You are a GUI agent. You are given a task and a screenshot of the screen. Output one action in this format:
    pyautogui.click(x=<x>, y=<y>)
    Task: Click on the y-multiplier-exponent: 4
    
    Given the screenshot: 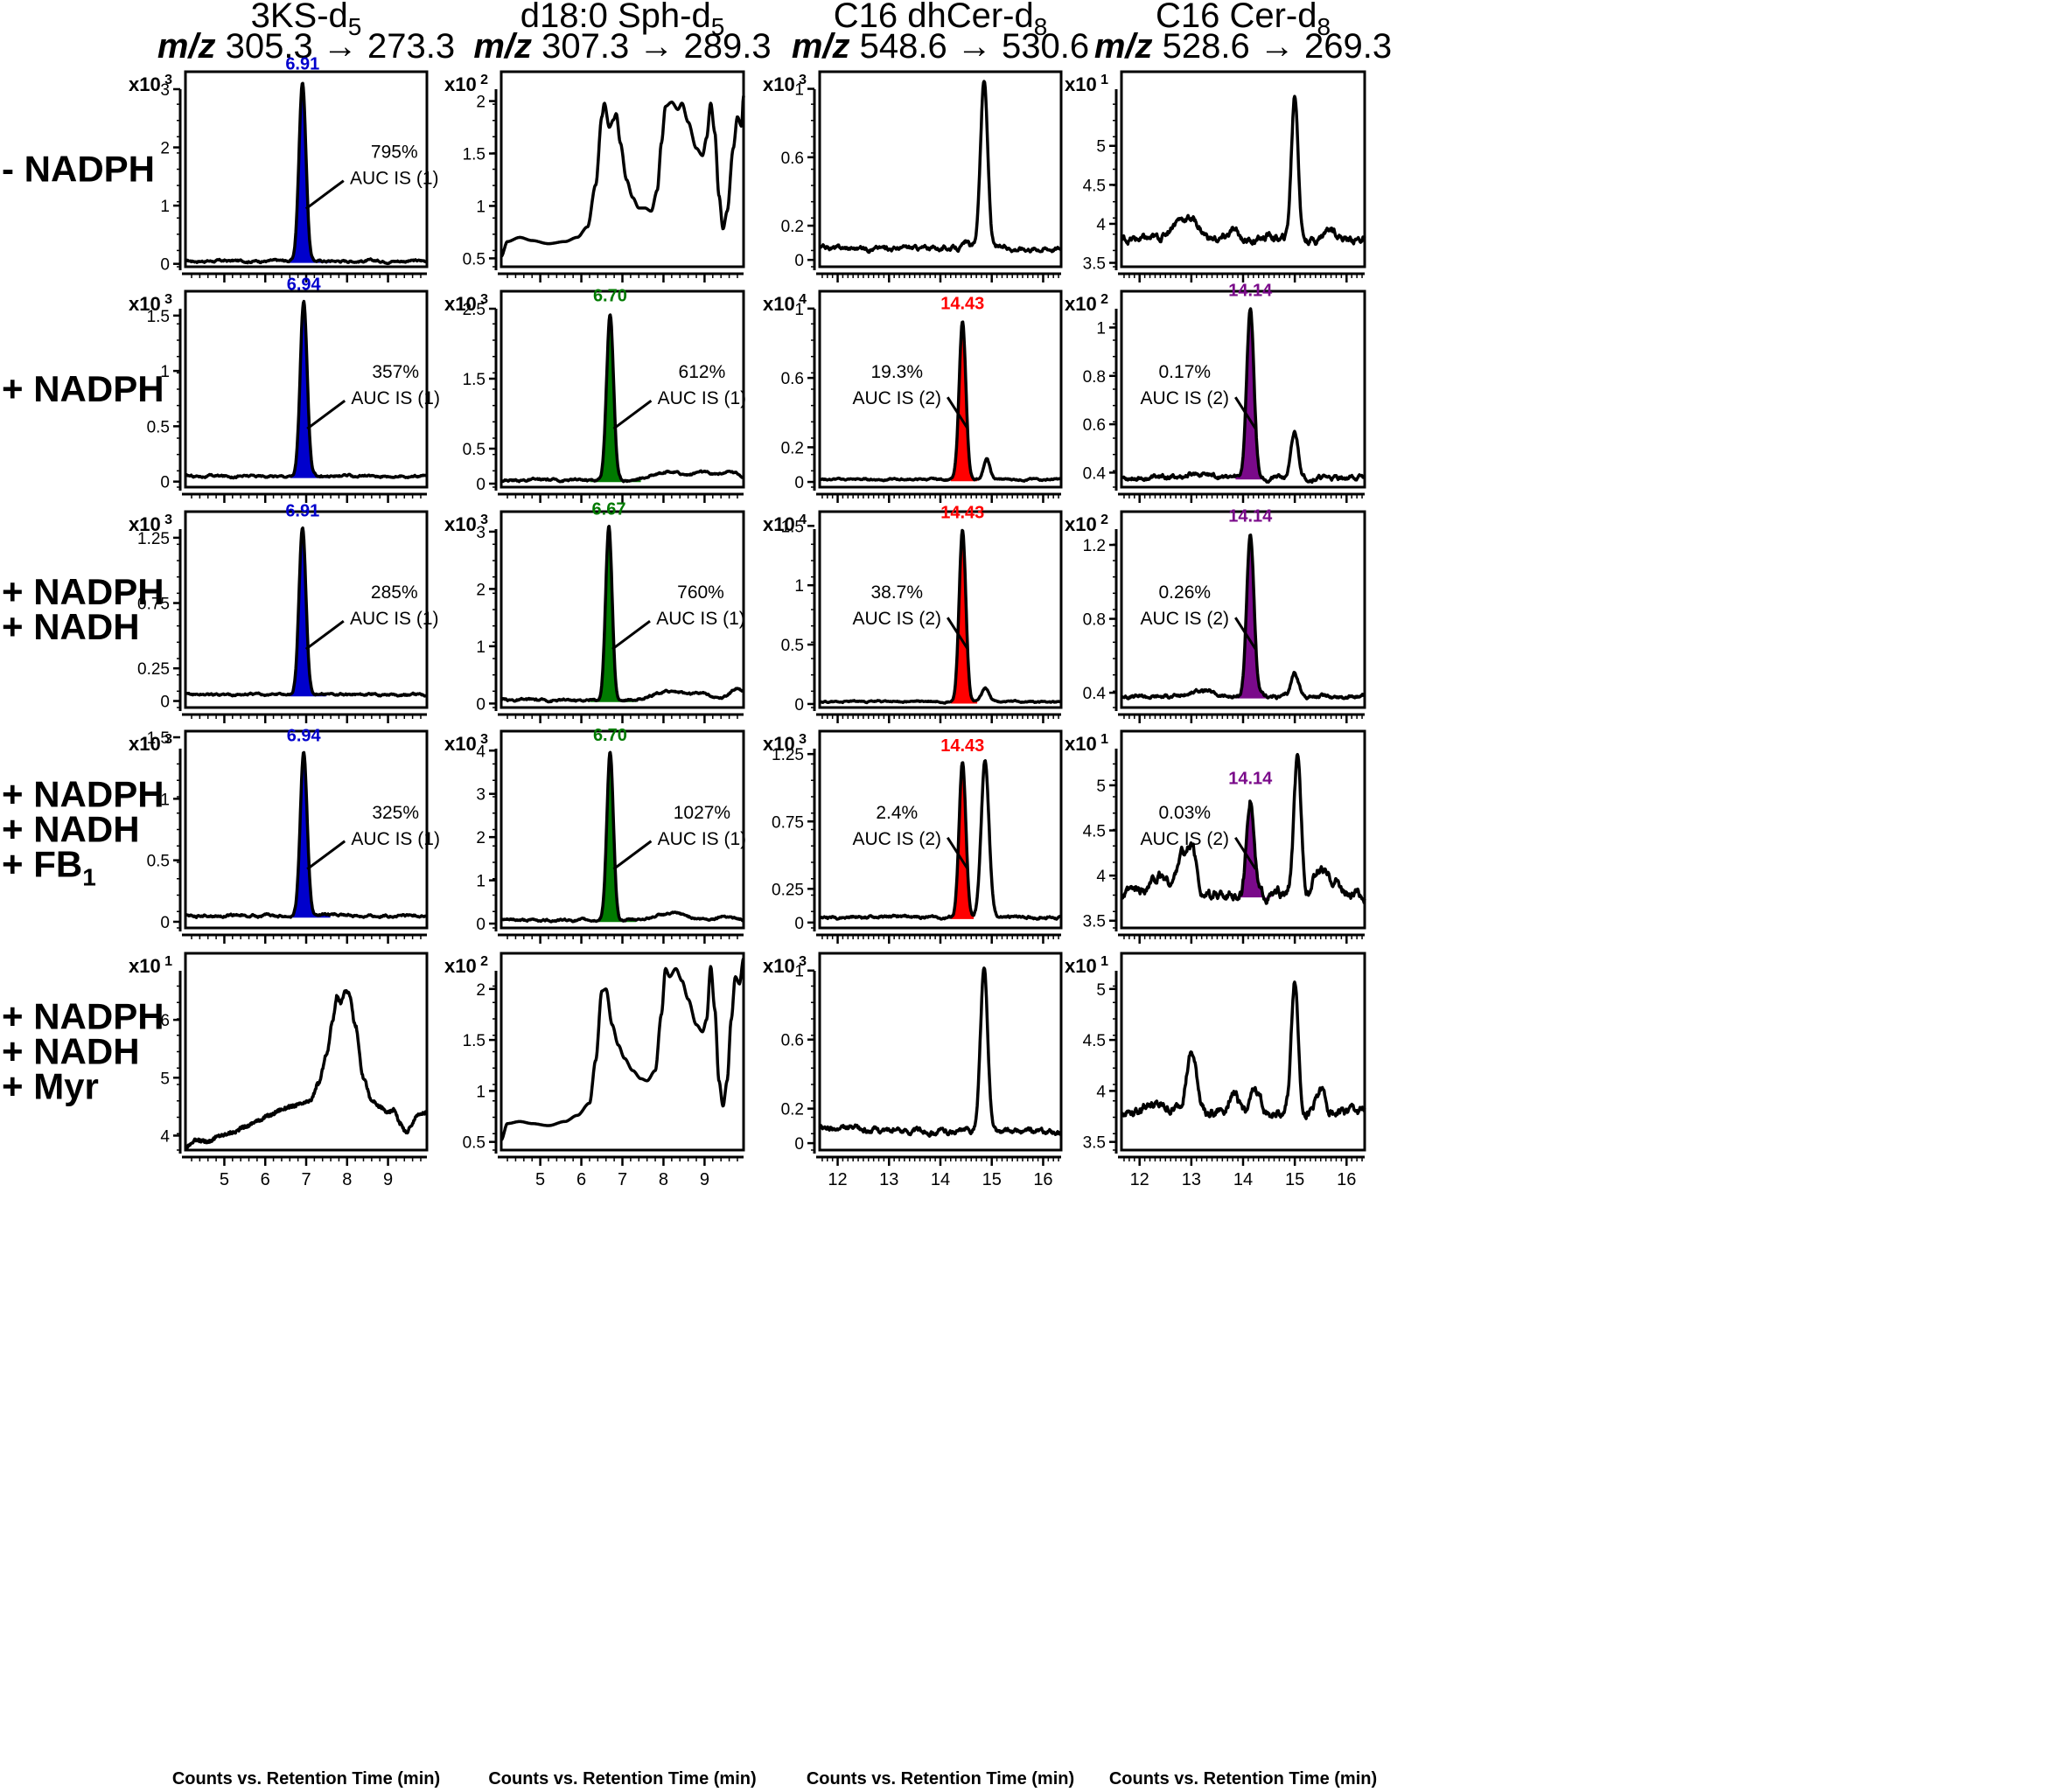 What is the action you would take?
    pyautogui.click(x=801, y=519)
    